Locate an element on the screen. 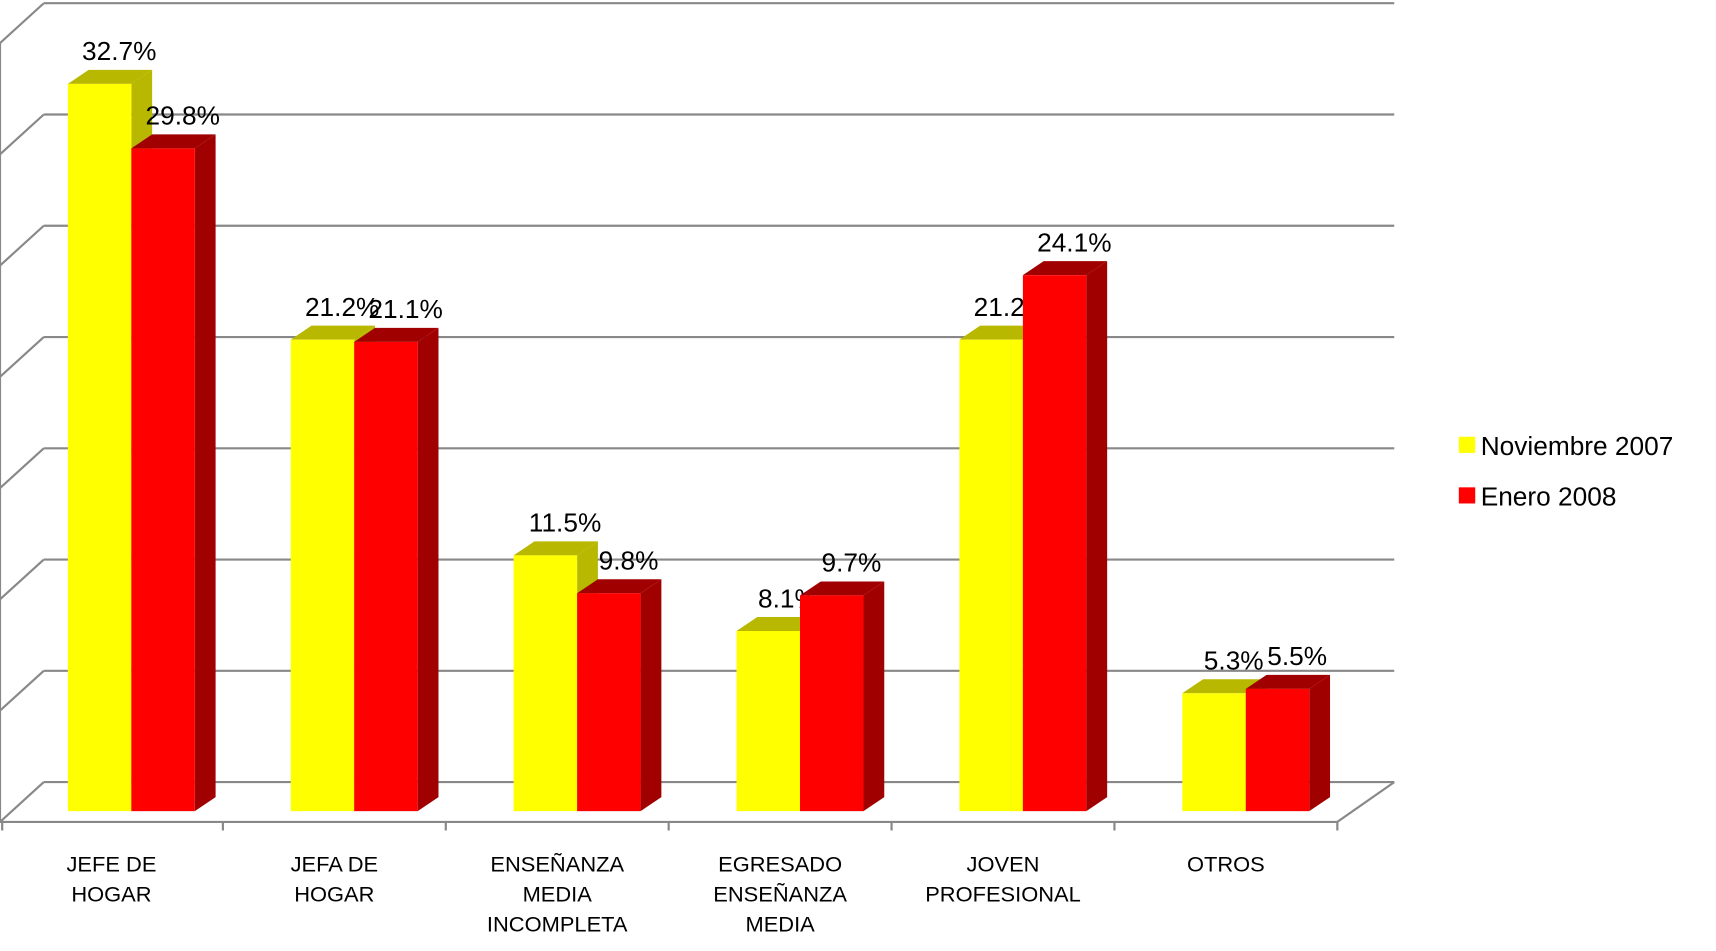 The height and width of the screenshot is (951, 1716). value-label: 21.1% is located at coordinates (405, 309).